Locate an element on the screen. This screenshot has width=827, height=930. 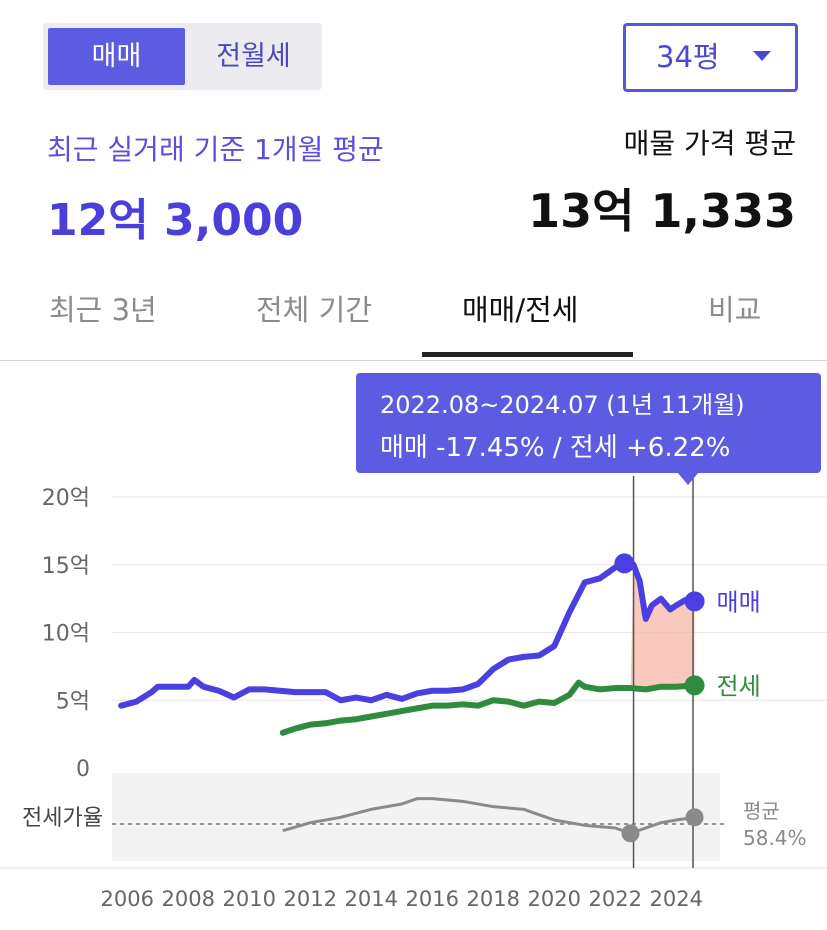
x-tick-label: 2016 is located at coordinates (432, 899).